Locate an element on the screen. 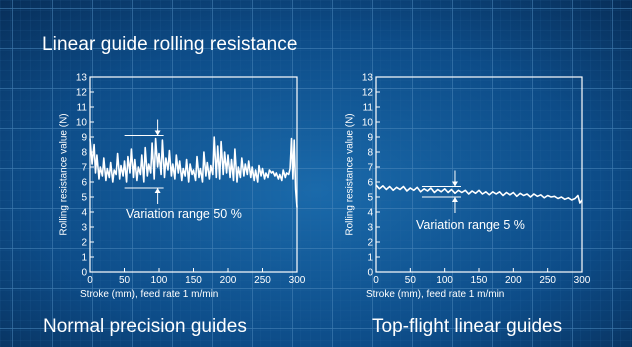 This screenshot has height=347, width=632. page-title: Linear guide rolling resistance is located at coordinates (170, 44).